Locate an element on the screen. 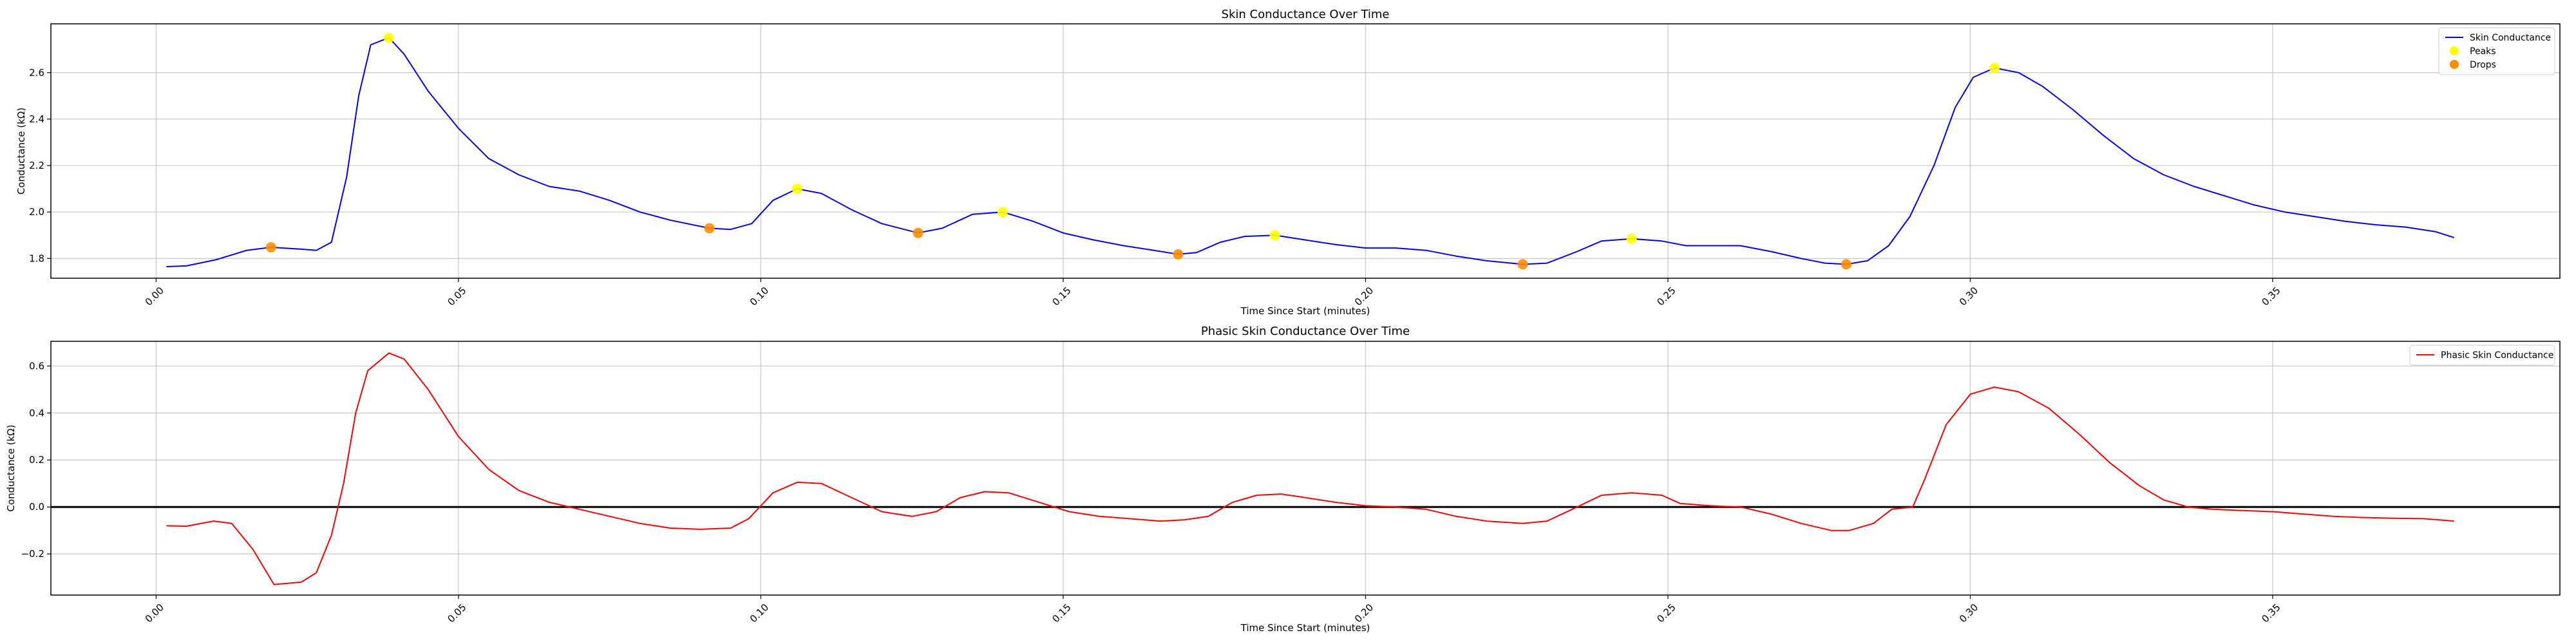  legend: Skin Conductance Peaks Drops is located at coordinates (2496, 51).